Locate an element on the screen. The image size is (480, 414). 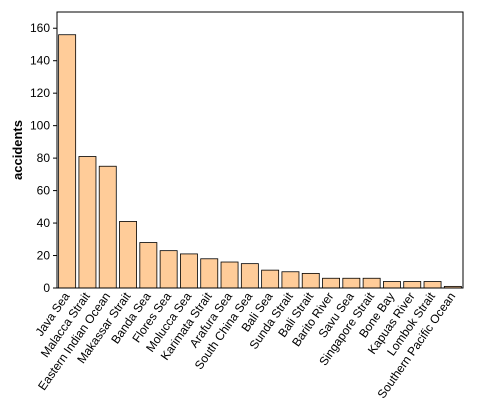
y-tick-label: 20 is located at coordinates (44, 256).